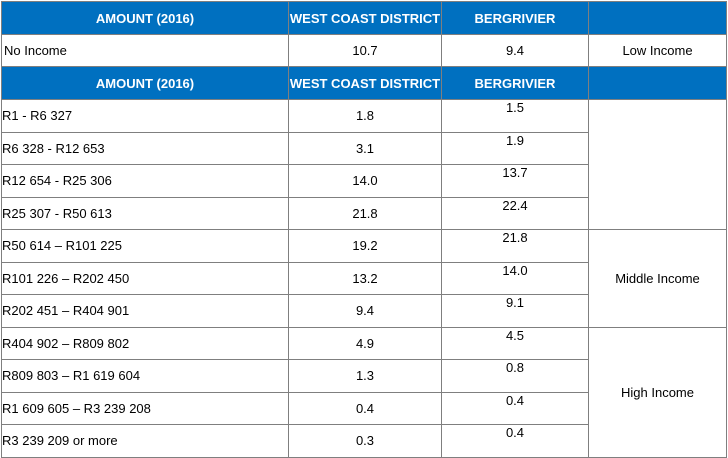 This screenshot has height=458, width=728. I want to click on table-row: R1 609 605 – R3 239 208 0.4 0.4, so click(364, 408).